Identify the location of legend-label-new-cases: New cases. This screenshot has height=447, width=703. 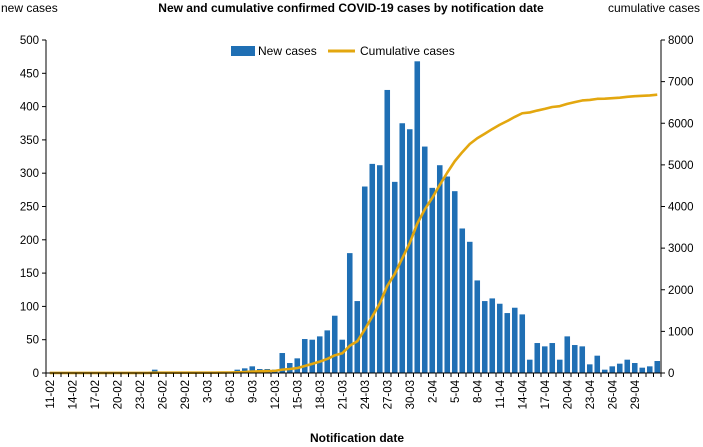
(287, 51).